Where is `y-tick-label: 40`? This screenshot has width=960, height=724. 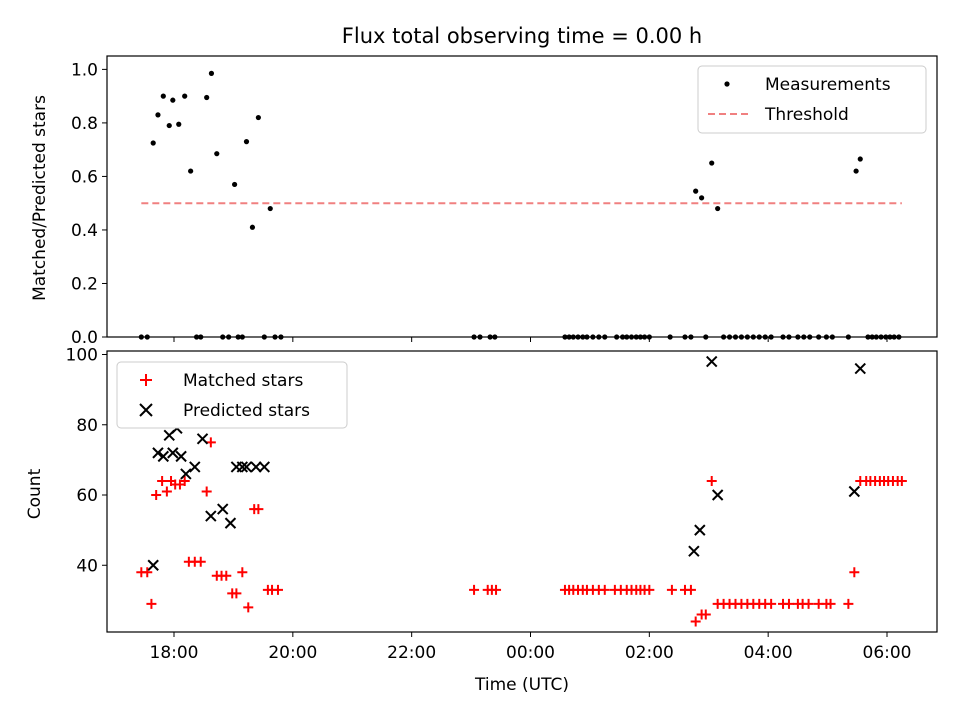
y-tick-label: 40 is located at coordinates (87, 566).